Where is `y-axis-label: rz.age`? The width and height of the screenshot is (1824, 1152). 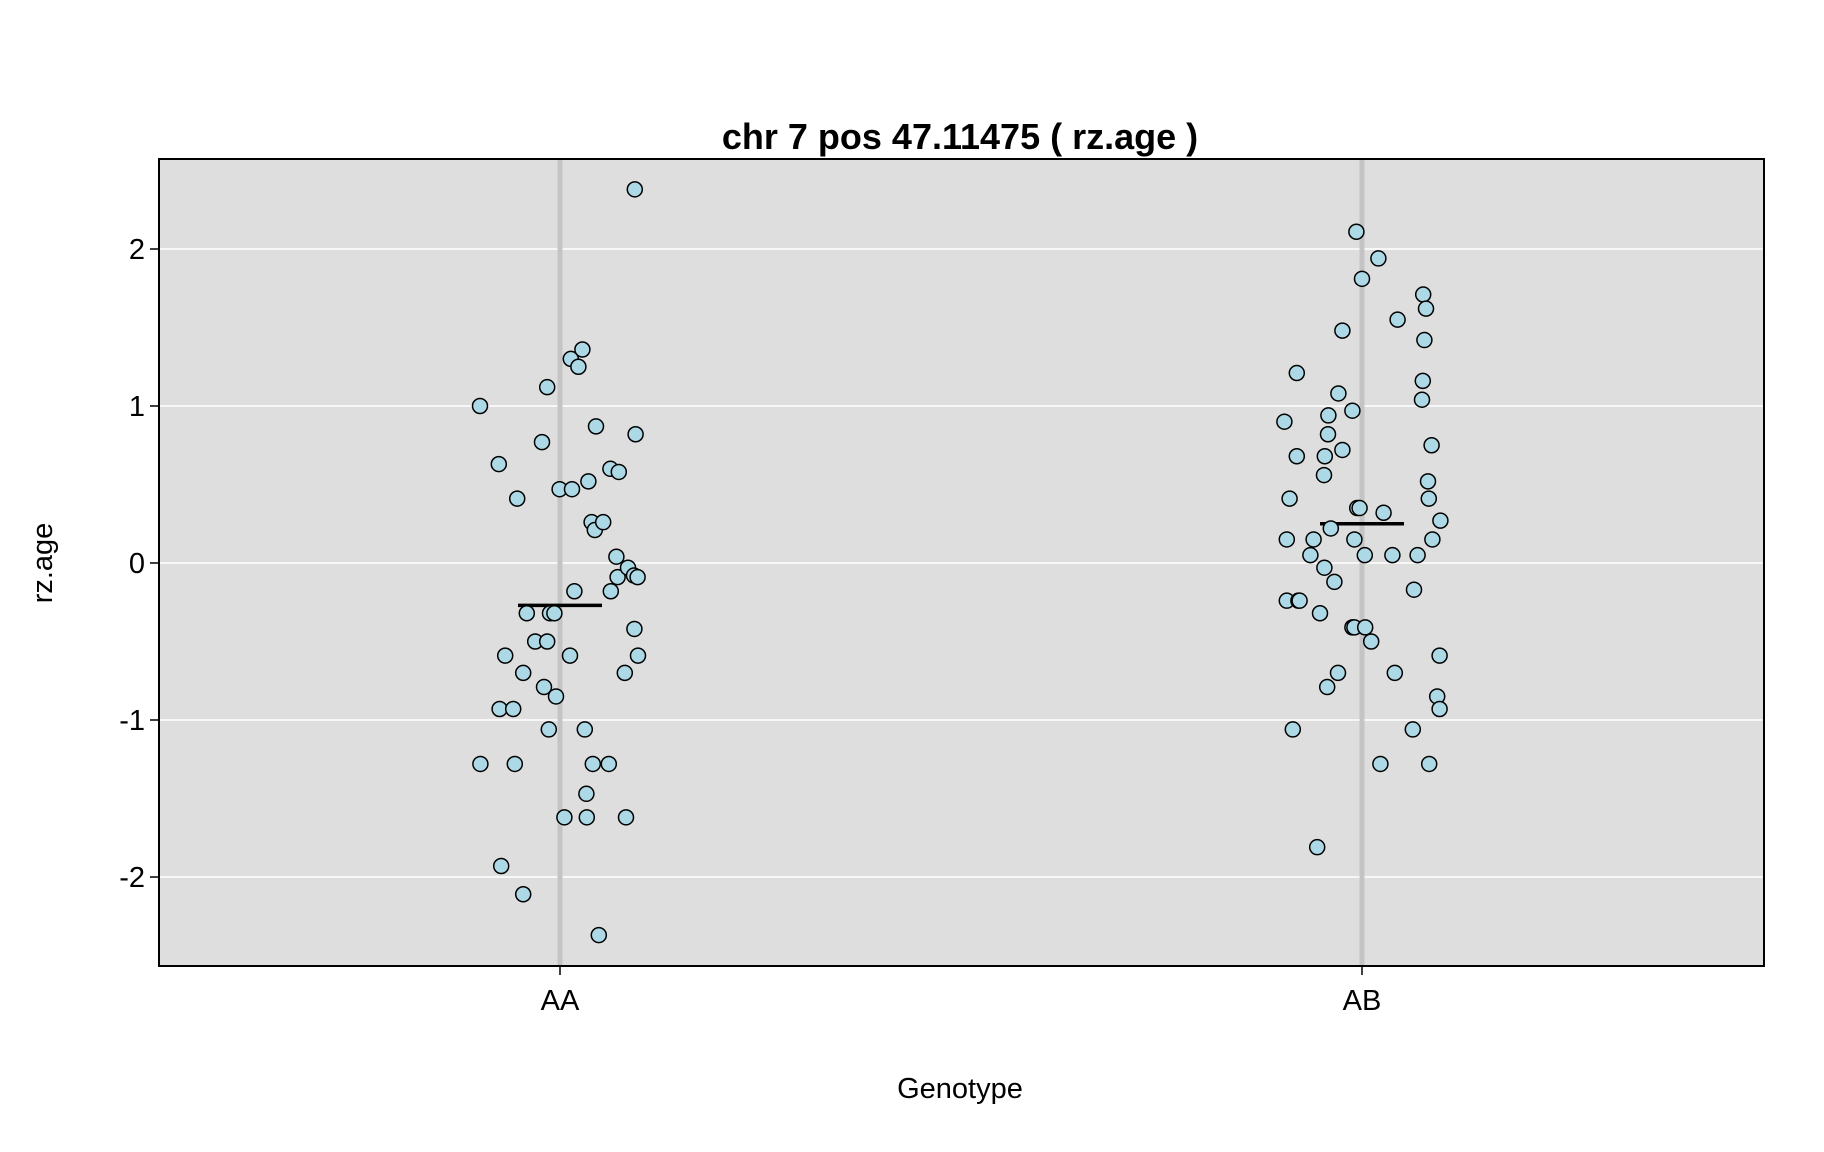
y-axis-label: rz.age is located at coordinates (43, 563).